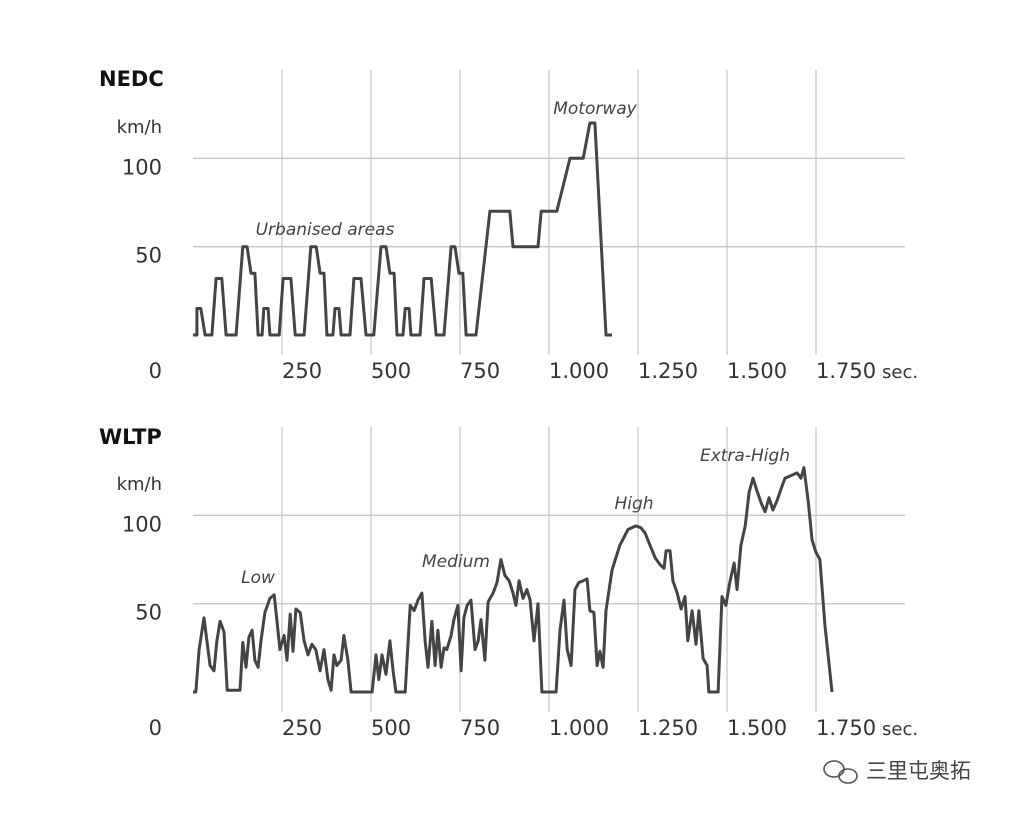  What do you see at coordinates (258, 578) in the screenshot?
I see `annotation: Low` at bounding box center [258, 578].